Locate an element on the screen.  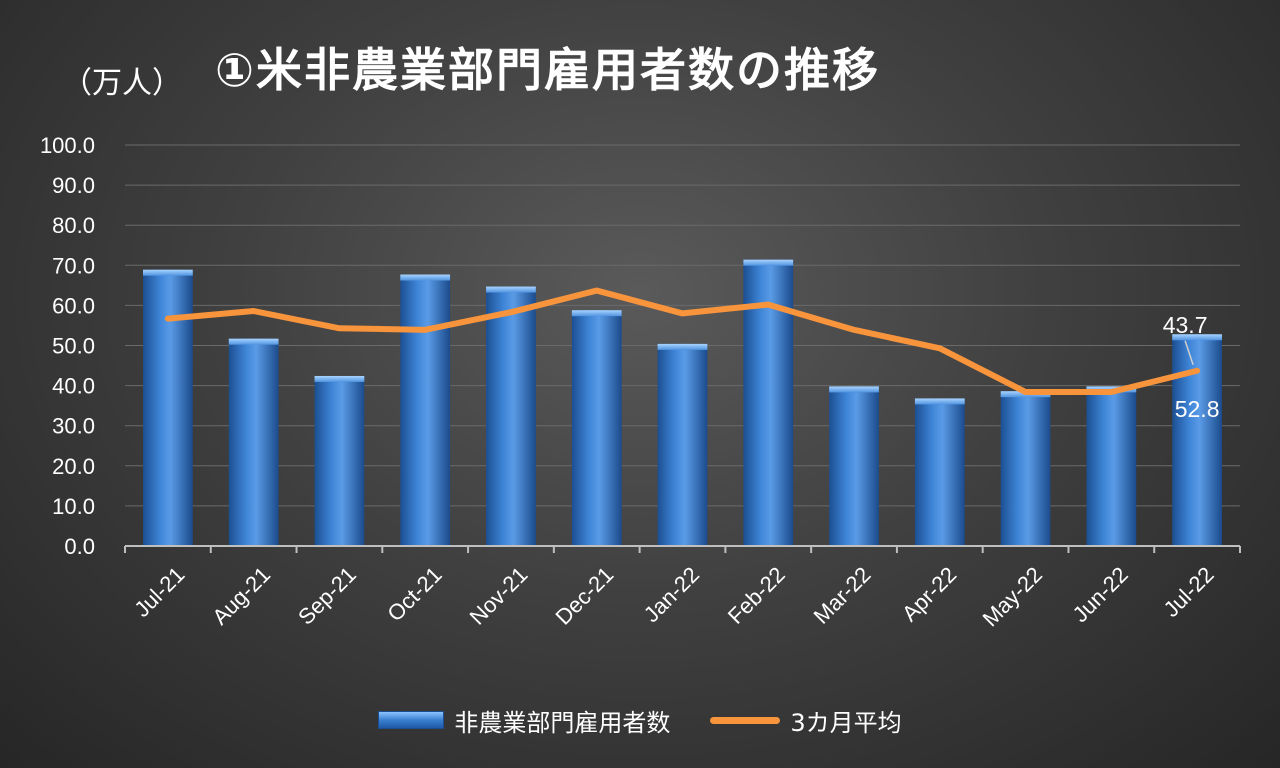
y-tick-label: 90.0 is located at coordinates (73, 185).